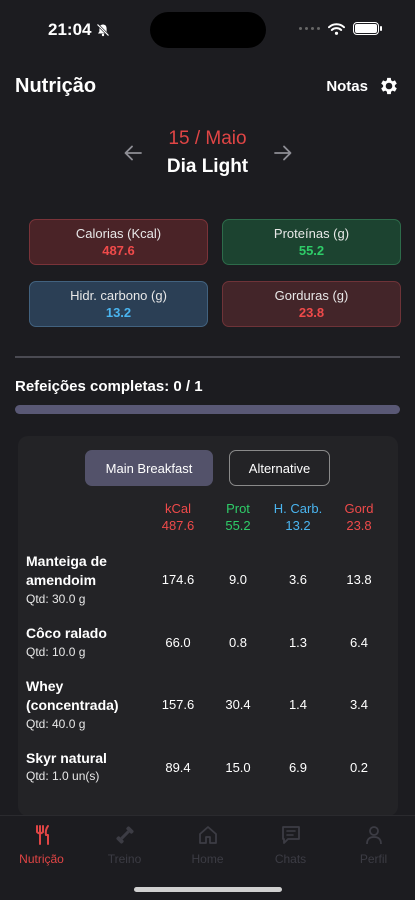  I want to click on header-actions: Notas, so click(363, 86).